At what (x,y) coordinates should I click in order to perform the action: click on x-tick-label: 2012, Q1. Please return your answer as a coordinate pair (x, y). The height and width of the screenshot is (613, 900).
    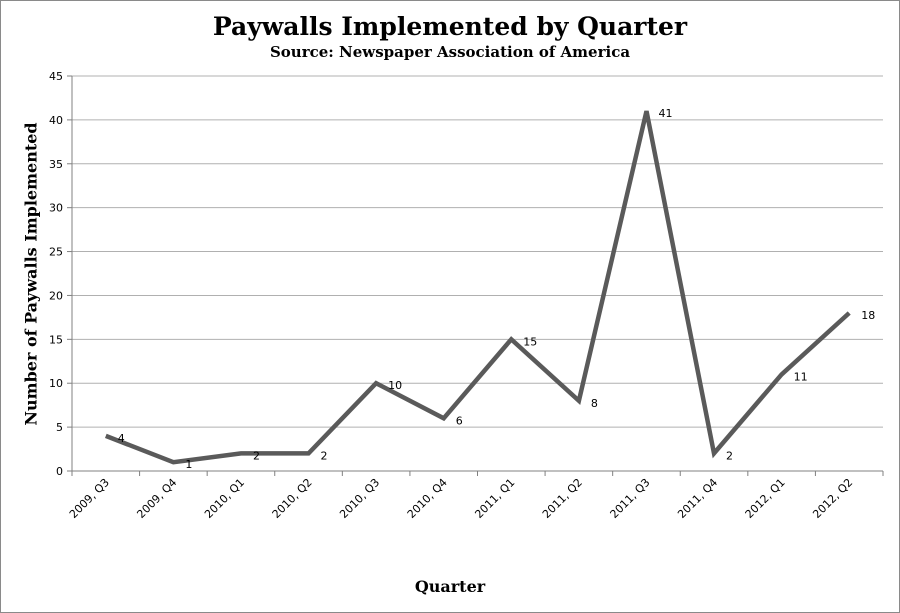
    Looking at the image, I should click on (765, 498).